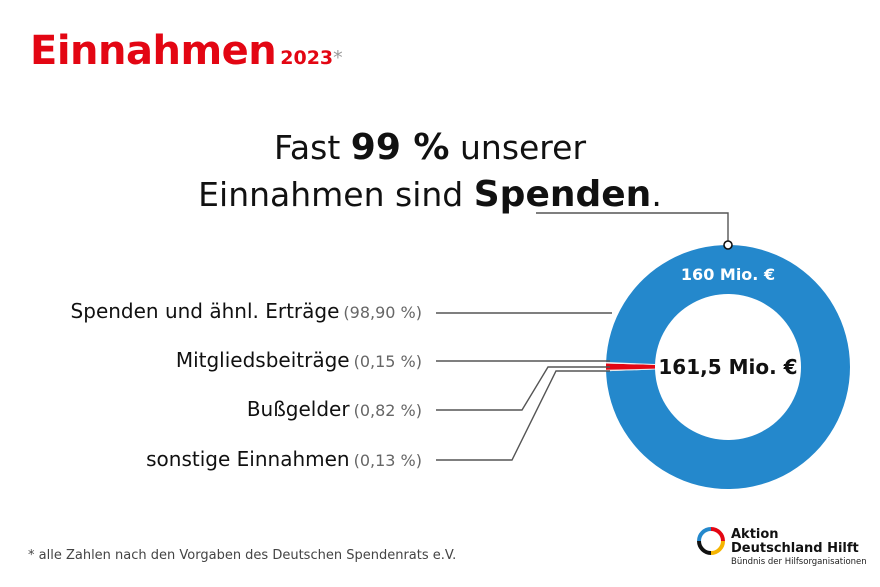  What do you see at coordinates (632, 228) in the screenshot?
I see `leader-line-headline` at bounding box center [632, 228].